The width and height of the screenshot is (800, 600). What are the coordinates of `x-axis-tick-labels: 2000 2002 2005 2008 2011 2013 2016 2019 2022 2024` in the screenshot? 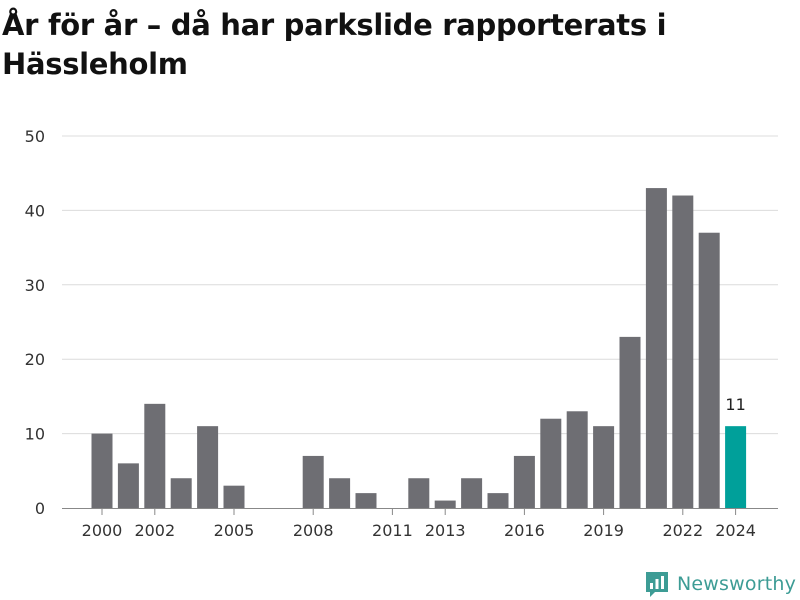 It's located at (419, 524).